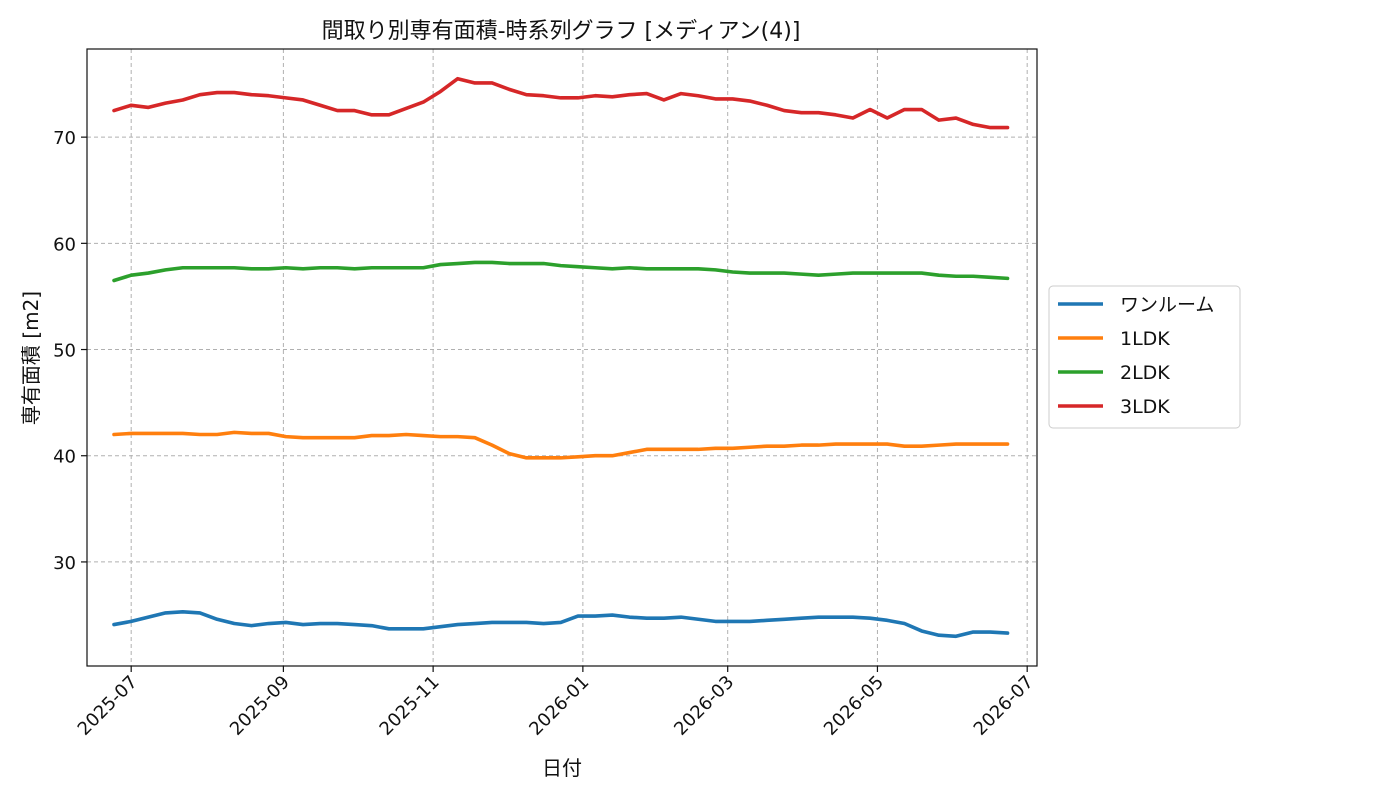 The image size is (1400, 800). Describe the element at coordinates (64, 457) in the screenshot. I see `y-tick-label: 40` at that location.